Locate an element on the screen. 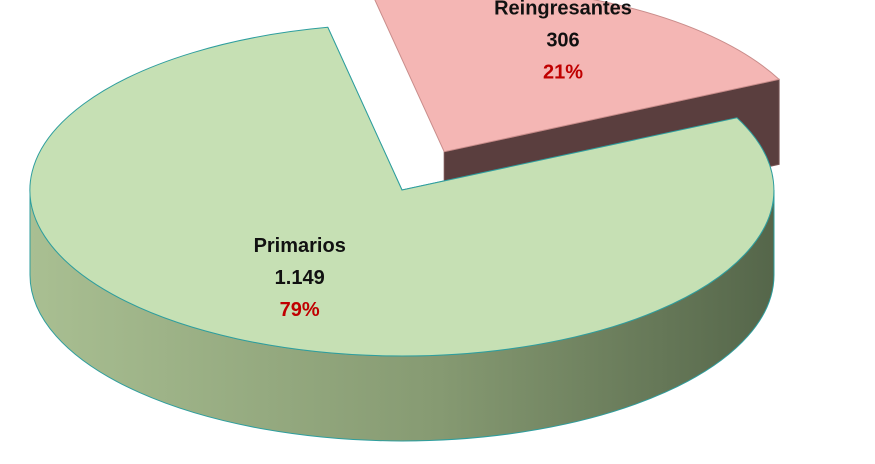 This screenshot has width=875, height=464. reingresantes-percent-label: 21% is located at coordinates (563, 73).